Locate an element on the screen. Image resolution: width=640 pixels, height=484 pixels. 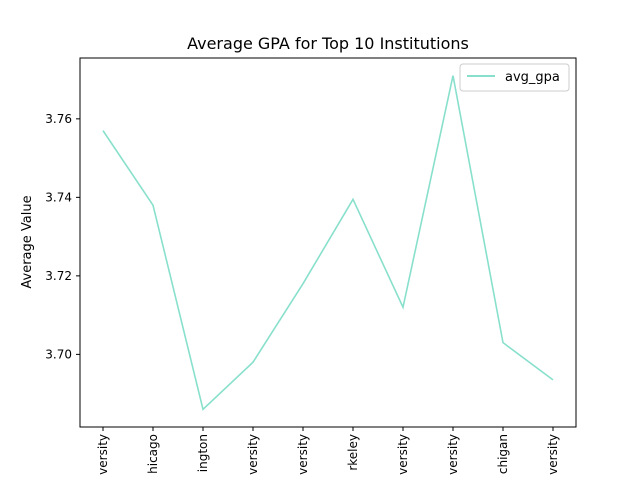
legend-box is located at coordinates (514, 77).